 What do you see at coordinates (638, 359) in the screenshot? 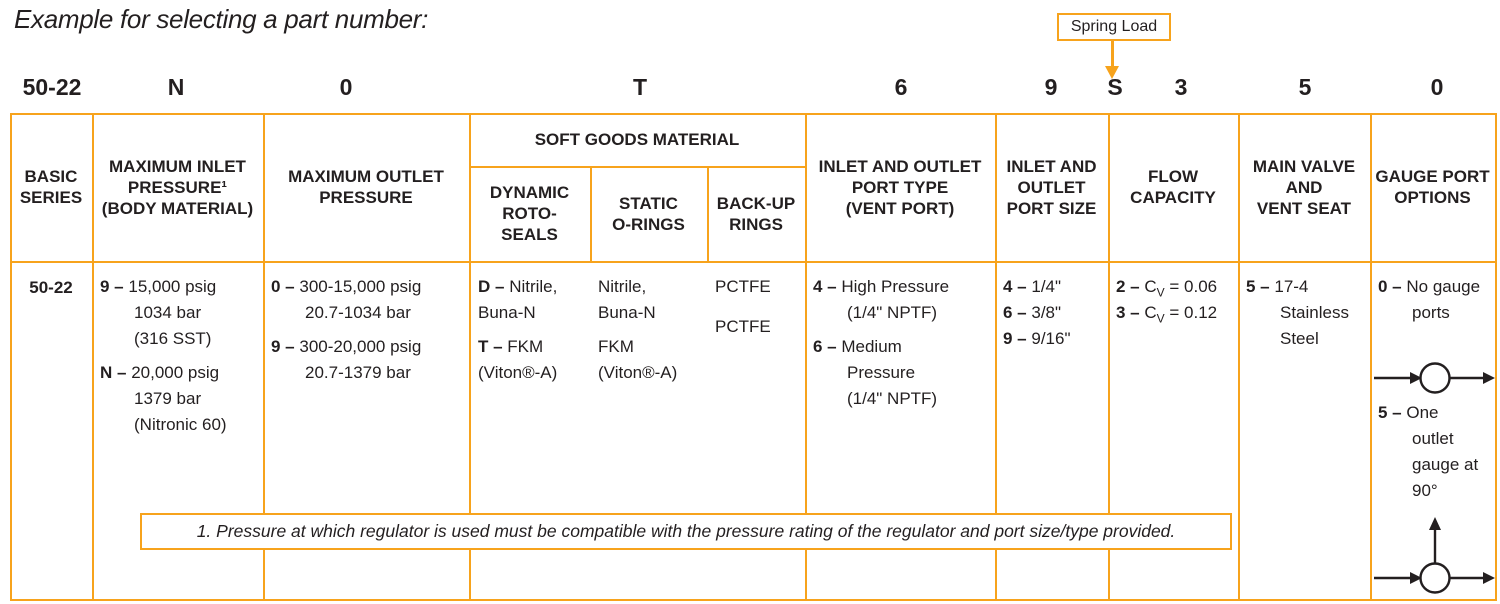
I see `static-option-fkm: FKM (Viton®-A)` at bounding box center [638, 359].